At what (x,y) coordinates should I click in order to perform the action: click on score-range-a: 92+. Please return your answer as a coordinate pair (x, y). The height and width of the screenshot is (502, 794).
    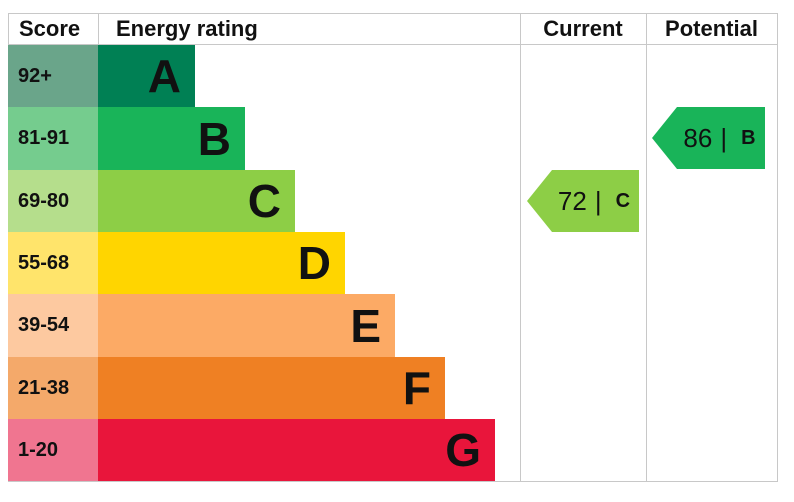
    Looking at the image, I should click on (53, 76).